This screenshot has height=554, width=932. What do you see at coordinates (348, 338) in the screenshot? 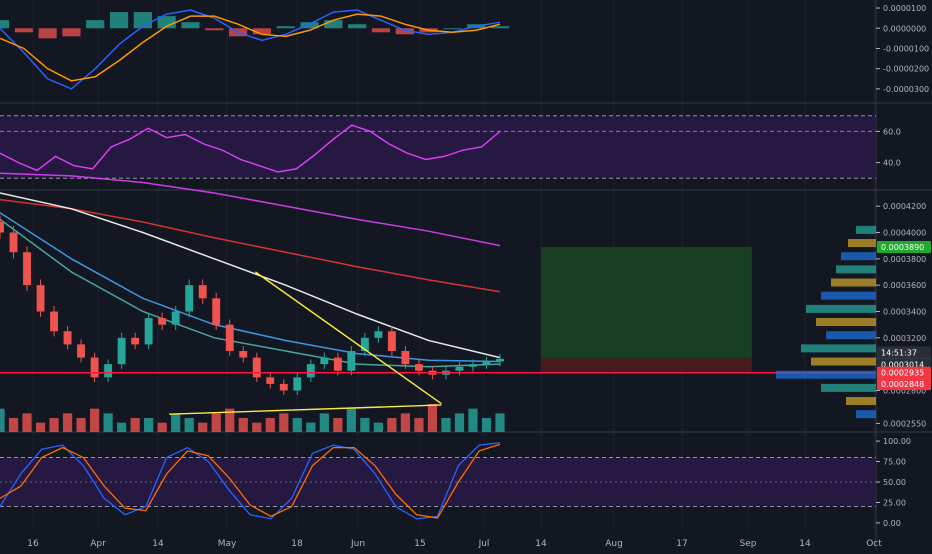
I see `resistance-trendline` at bounding box center [348, 338].